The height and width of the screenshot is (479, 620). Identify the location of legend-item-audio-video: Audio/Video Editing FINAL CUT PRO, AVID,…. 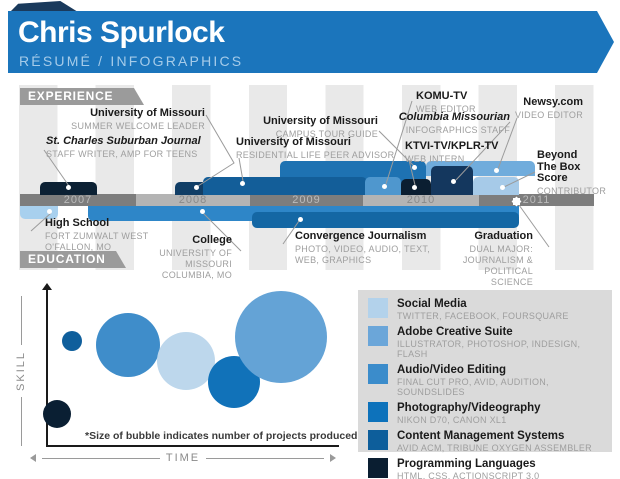
(490, 380).